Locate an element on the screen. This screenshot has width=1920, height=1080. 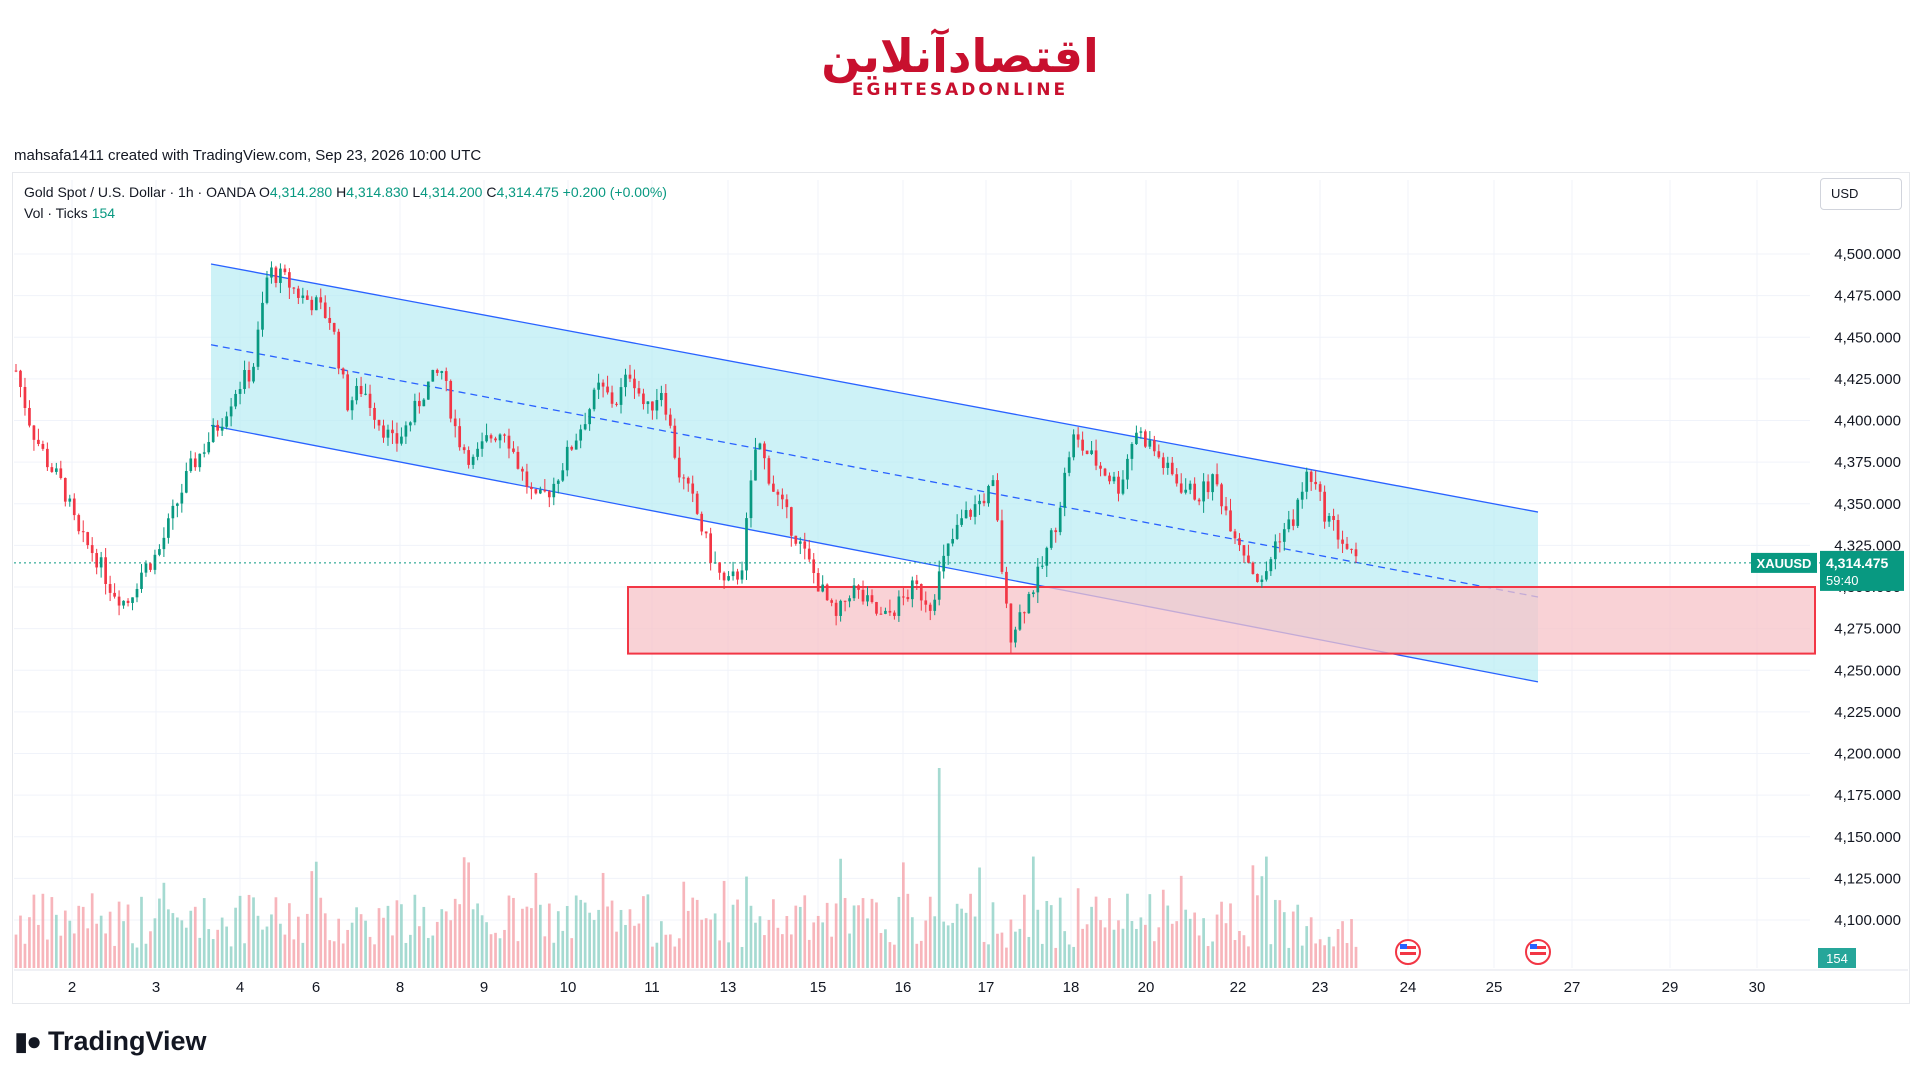
us-flag-stripe is located at coordinates (1538, 953).